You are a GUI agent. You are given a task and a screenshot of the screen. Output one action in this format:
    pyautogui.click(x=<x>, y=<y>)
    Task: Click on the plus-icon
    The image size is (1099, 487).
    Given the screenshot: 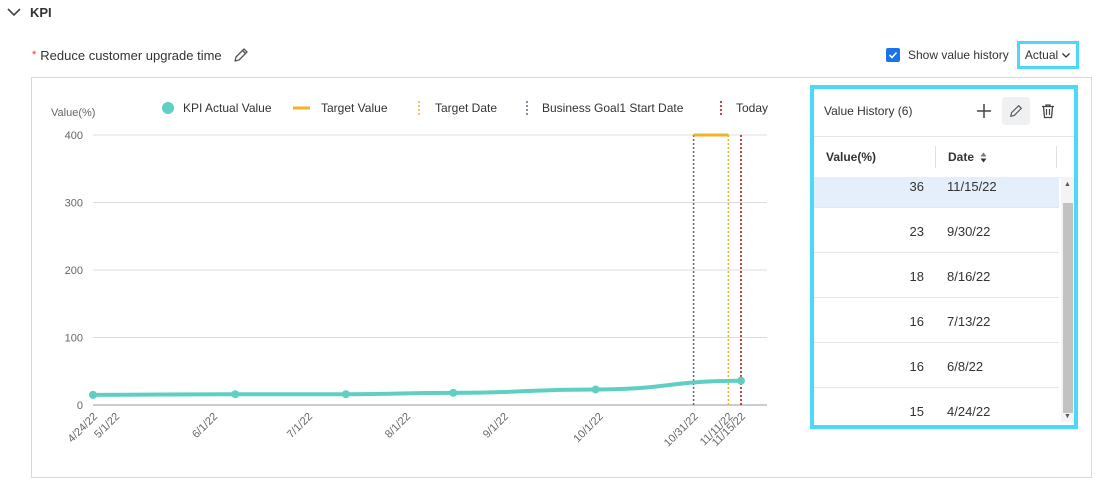 What is the action you would take?
    pyautogui.click(x=984, y=111)
    